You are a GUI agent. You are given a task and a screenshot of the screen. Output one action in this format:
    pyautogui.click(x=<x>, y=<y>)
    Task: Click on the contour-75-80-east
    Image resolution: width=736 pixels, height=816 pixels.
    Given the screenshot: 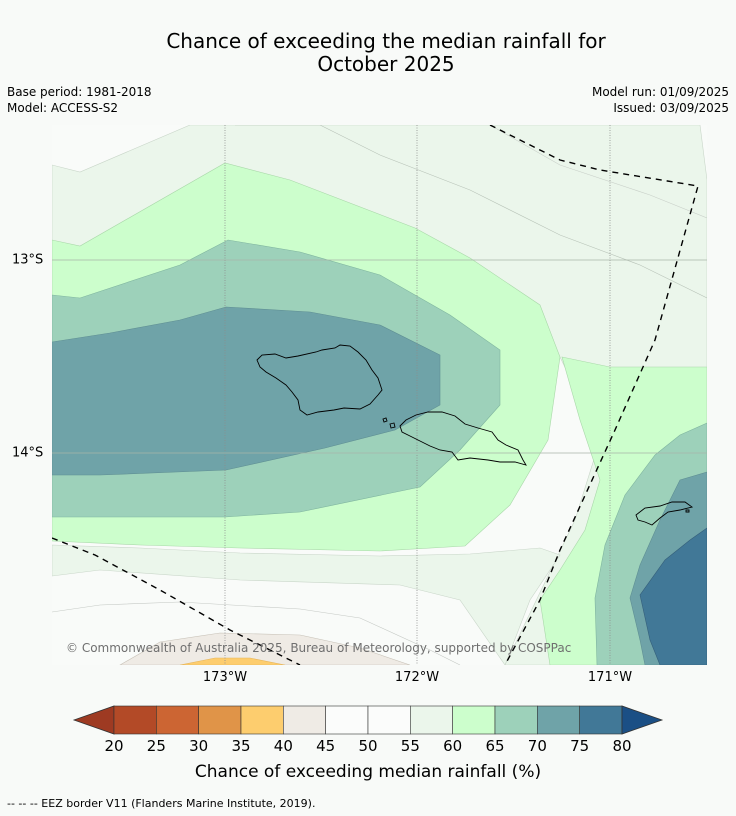 What is the action you would take?
    pyautogui.click(x=673, y=596)
    